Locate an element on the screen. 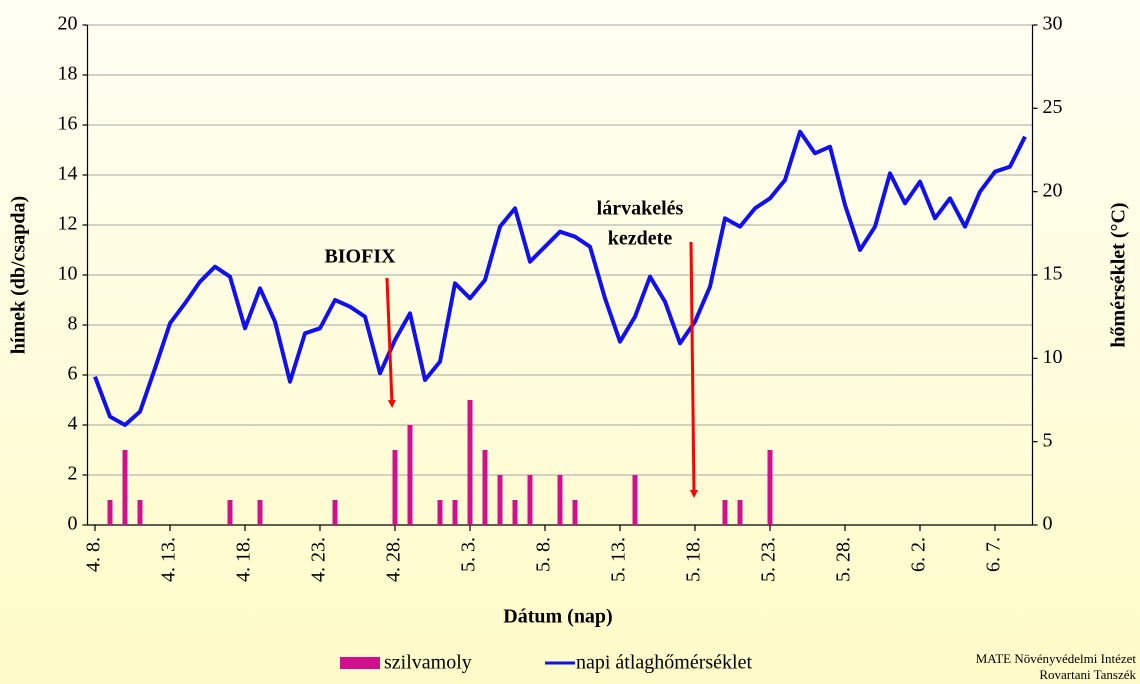 The image size is (1140, 684). x-tick-label: 4. 18. is located at coordinates (244, 559).